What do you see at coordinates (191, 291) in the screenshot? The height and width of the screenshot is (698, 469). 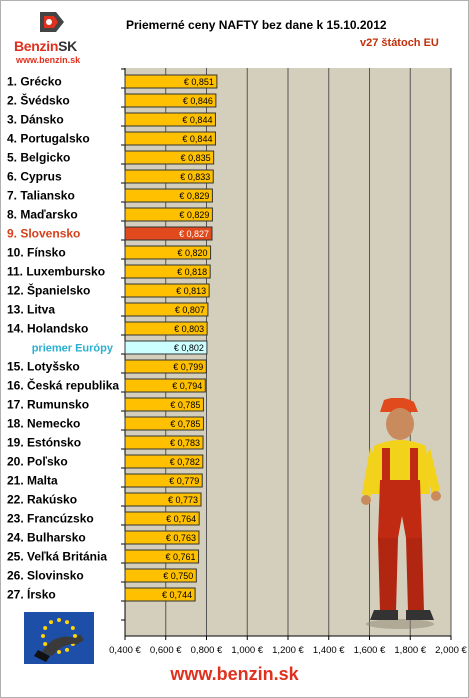 I see `data-label: € 0,813` at bounding box center [191, 291].